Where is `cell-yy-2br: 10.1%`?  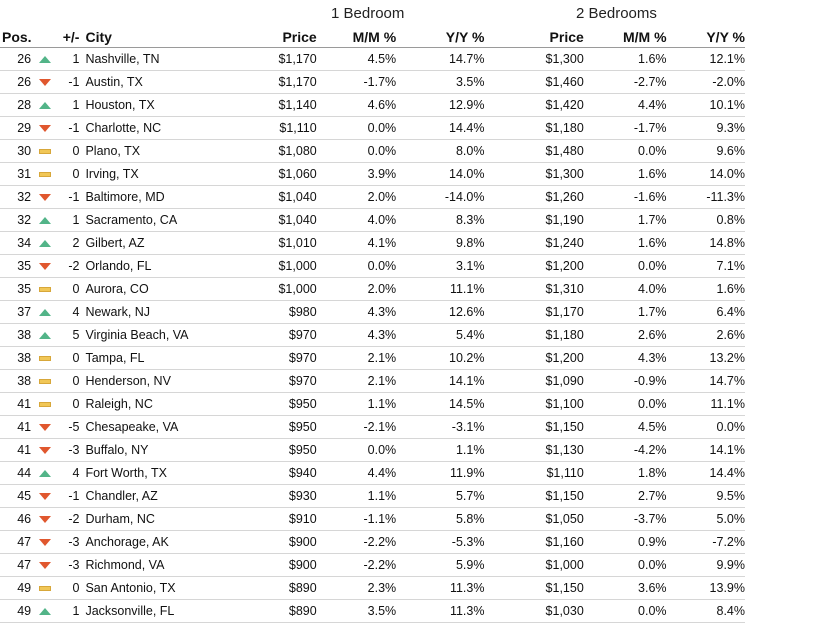
cell-yy-2br: 10.1% is located at coordinates (705, 105).